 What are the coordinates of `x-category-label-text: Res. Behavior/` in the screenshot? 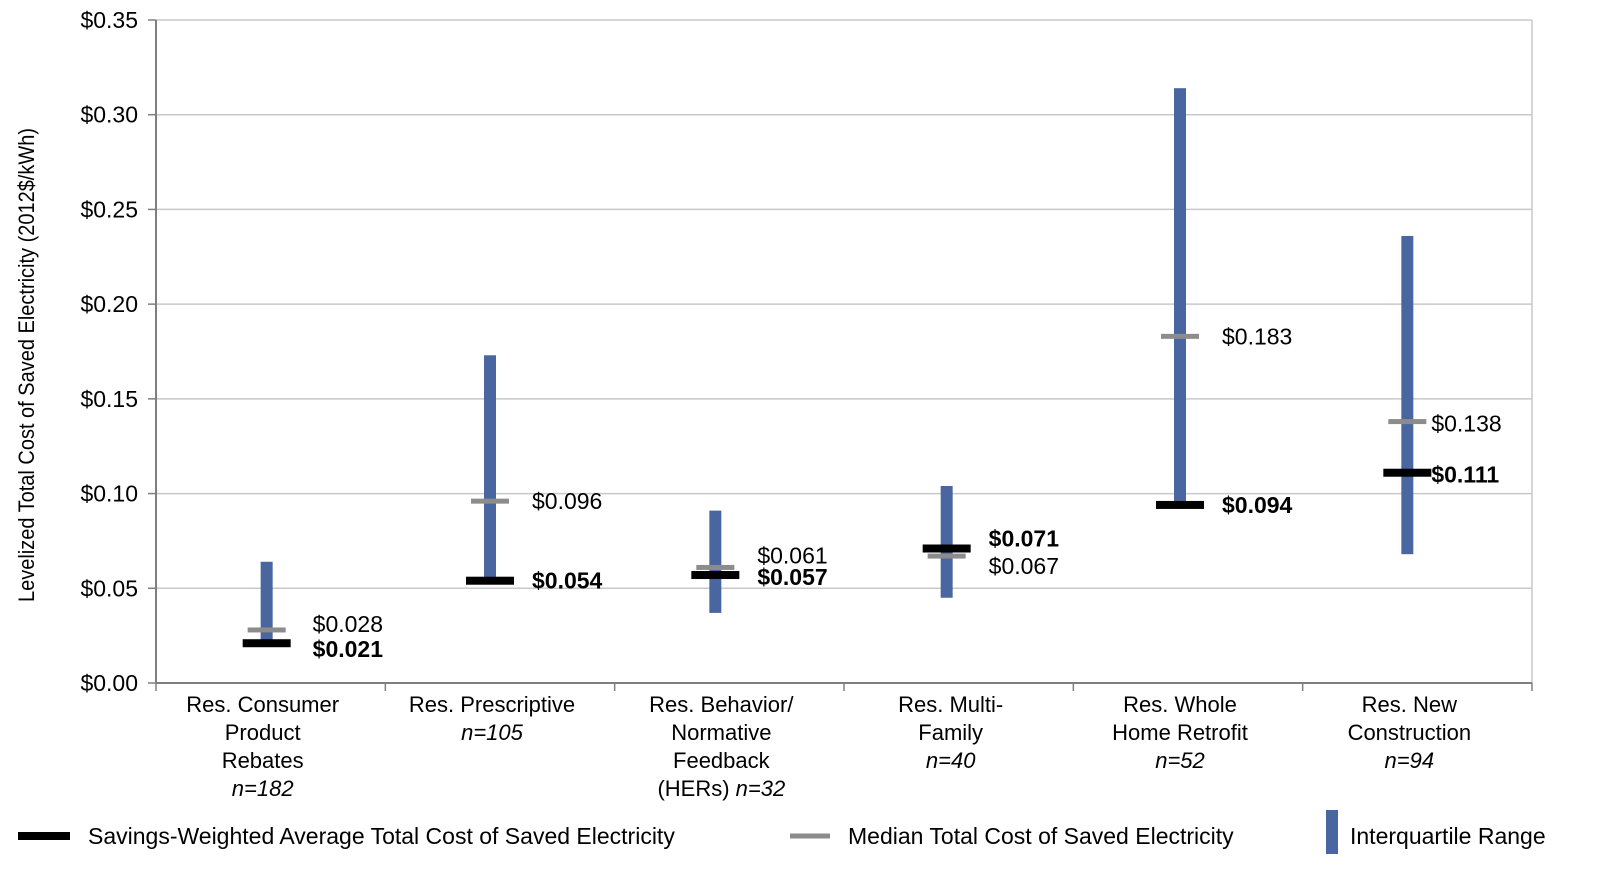 It's located at (721, 704).